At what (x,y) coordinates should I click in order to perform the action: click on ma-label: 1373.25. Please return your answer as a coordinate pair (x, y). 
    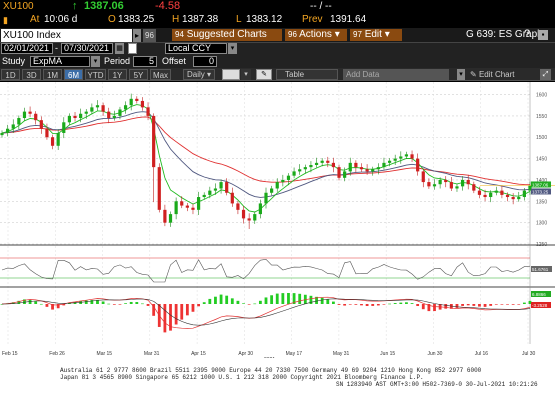
    Looking at the image, I should click on (540, 191).